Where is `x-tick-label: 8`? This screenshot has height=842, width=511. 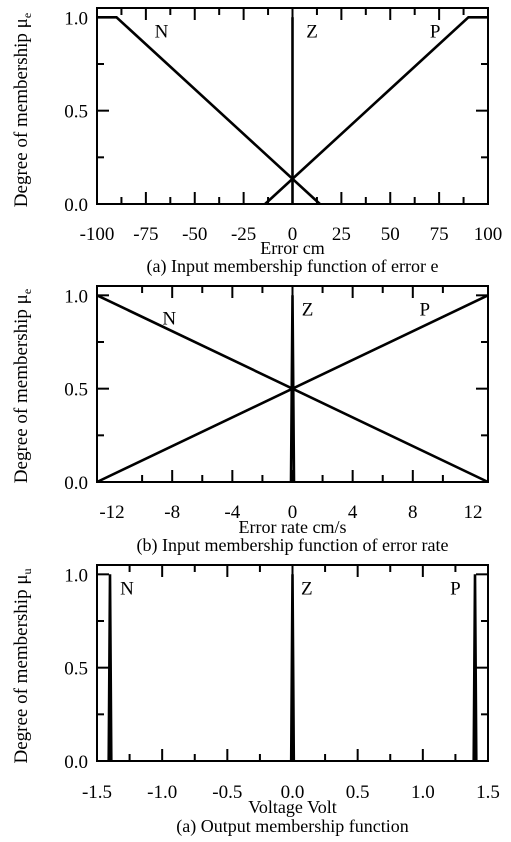 x-tick-label: 8 is located at coordinates (413, 512).